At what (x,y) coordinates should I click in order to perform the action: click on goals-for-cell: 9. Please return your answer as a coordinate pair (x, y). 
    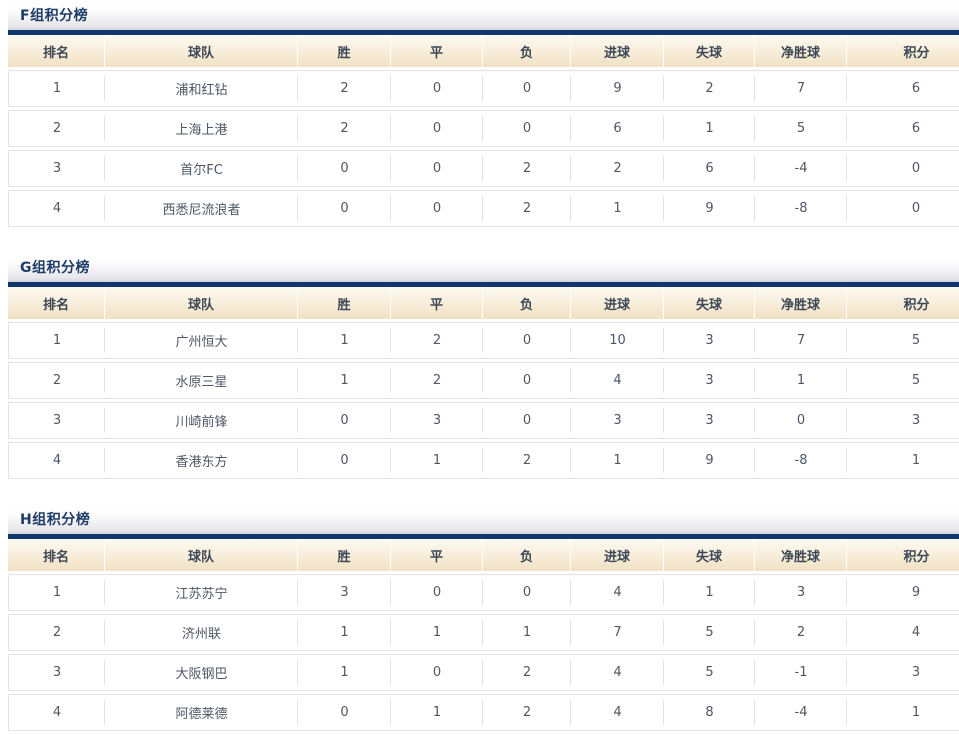
    Looking at the image, I should click on (617, 88).